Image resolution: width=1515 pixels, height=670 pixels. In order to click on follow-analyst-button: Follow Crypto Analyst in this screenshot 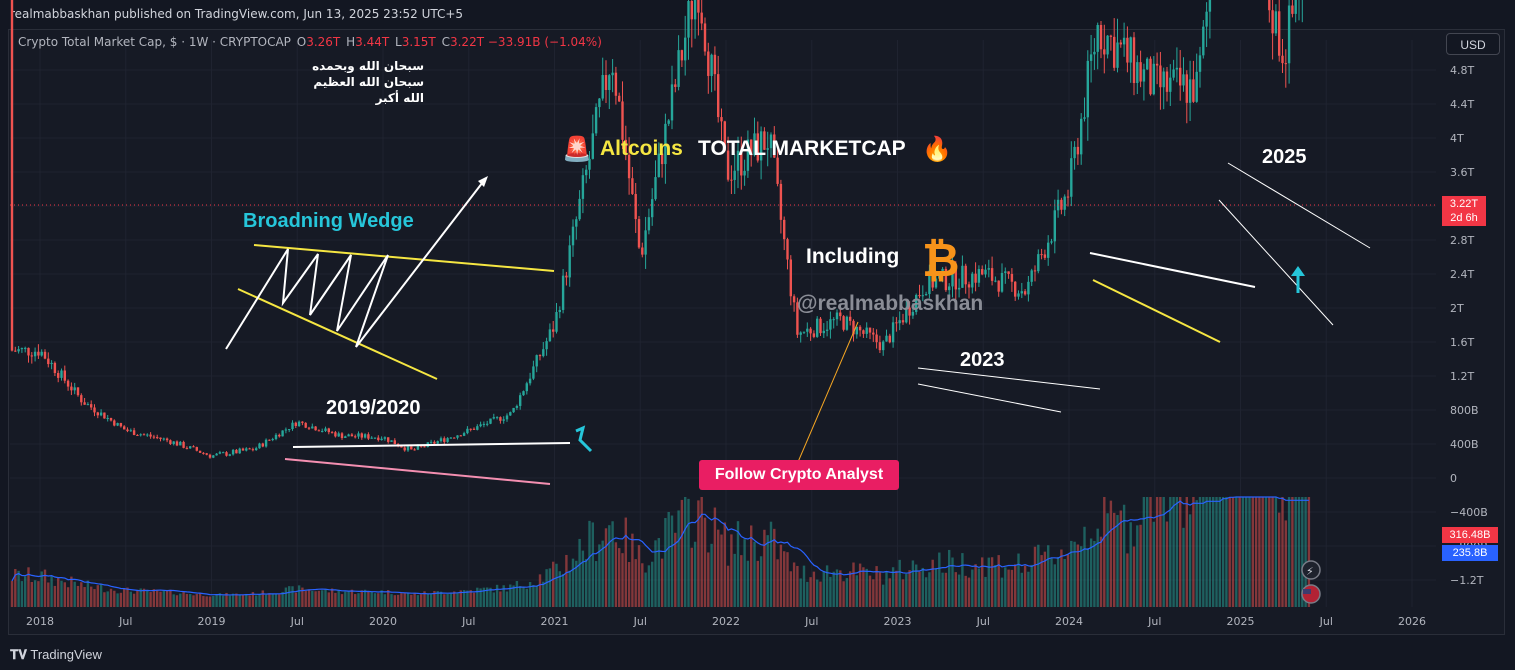, I will do `click(799, 475)`.